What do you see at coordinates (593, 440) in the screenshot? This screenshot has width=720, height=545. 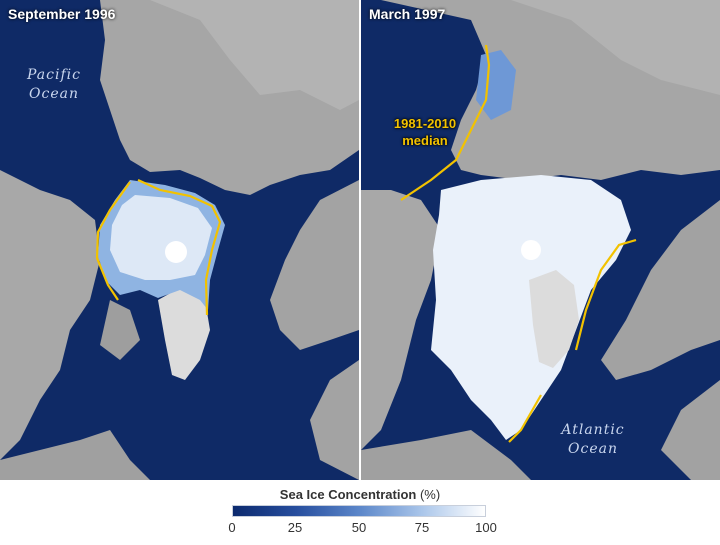 I see `atlantic-ocean-label: Atlantic Ocean` at bounding box center [593, 440].